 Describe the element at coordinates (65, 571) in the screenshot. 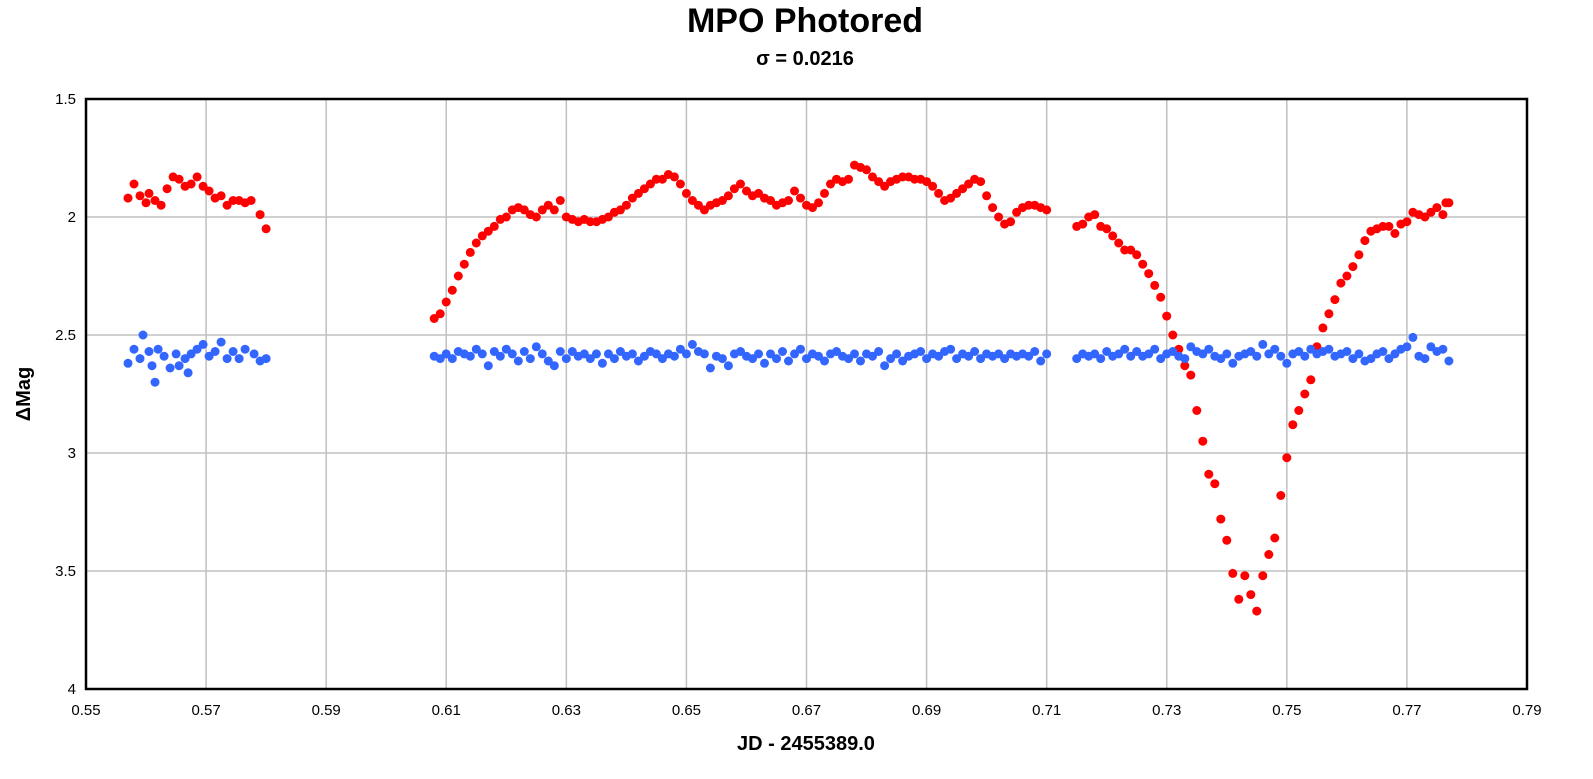

I see `y-tick-label: 3.5` at that location.